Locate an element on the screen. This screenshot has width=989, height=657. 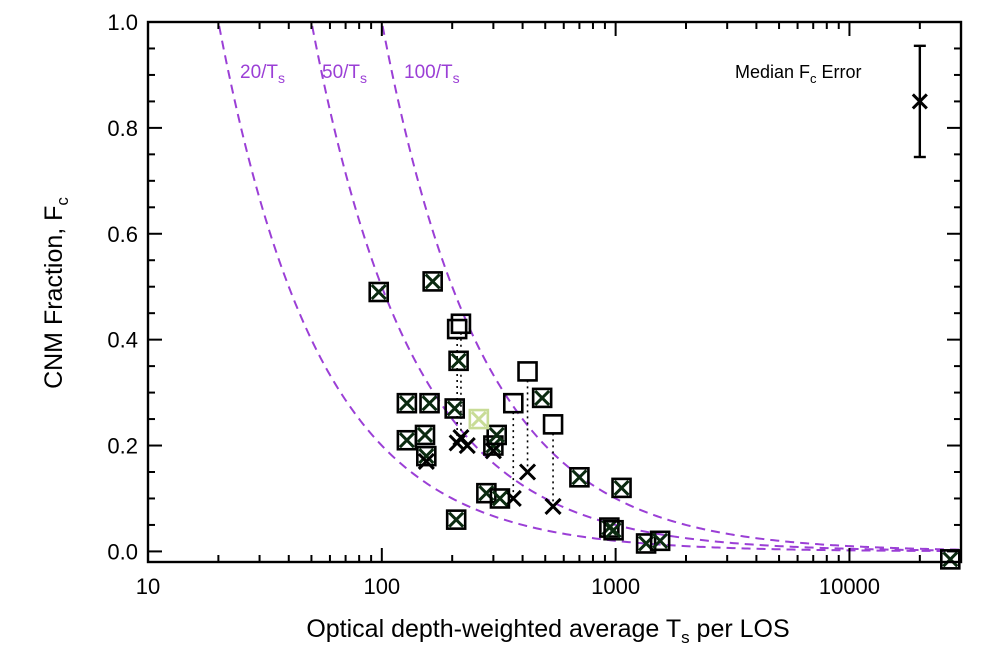
median-error-label: Median Fc Error is located at coordinates (798, 74).